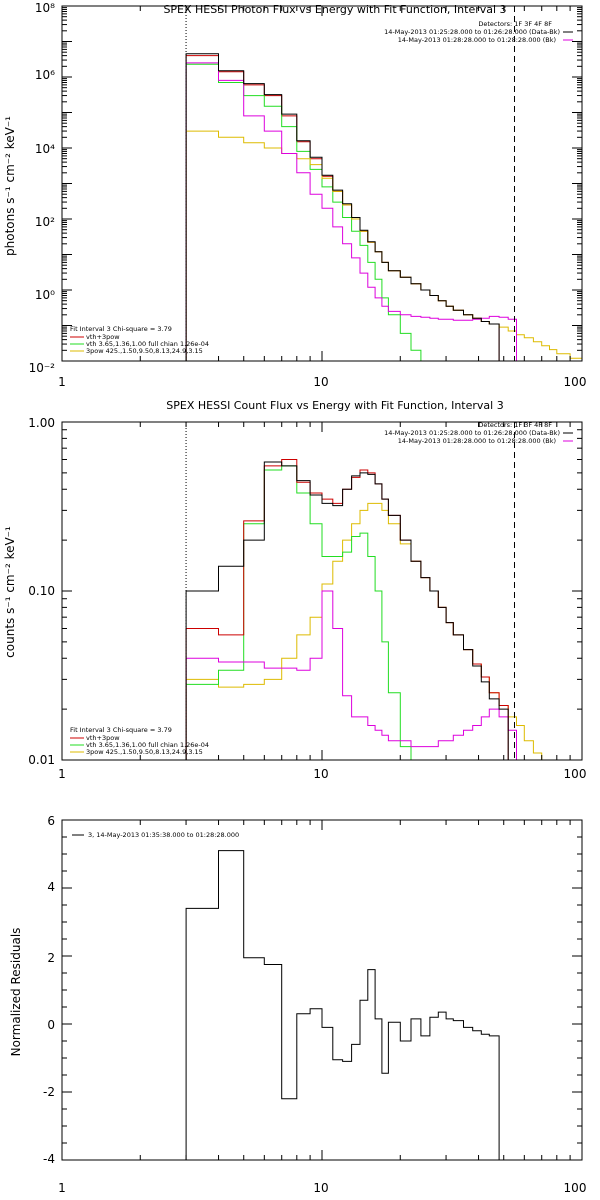 The width and height of the screenshot is (600, 1200). What do you see at coordinates (51, 1025) in the screenshot?
I see `residual-ytick-label: 0` at bounding box center [51, 1025].